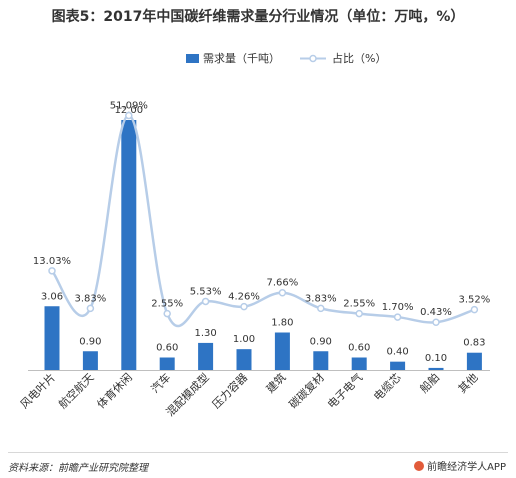 The image size is (516, 478). Describe the element at coordinates (466, 467) in the screenshot. I see `brand-text: 前瞻经济学人APP` at that location.